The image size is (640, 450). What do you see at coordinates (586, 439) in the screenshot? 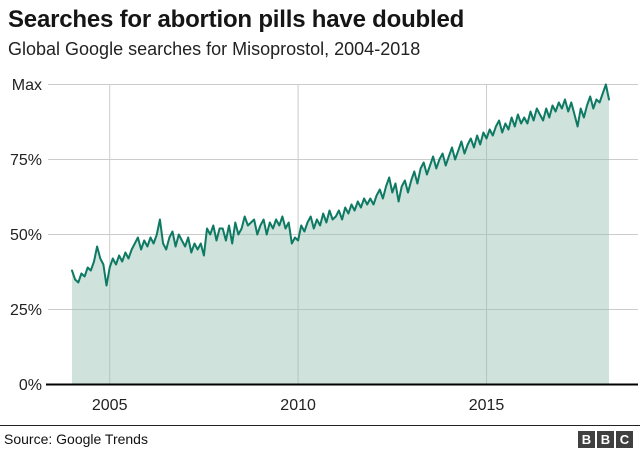
I see `bbc-logo-block-1: B` at bounding box center [586, 439].